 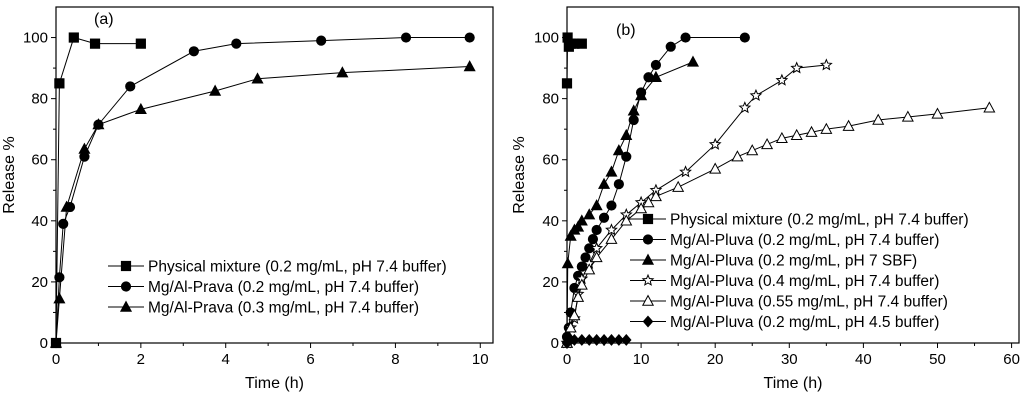 I want to click on x-tick-label: 30, so click(x=789, y=359).